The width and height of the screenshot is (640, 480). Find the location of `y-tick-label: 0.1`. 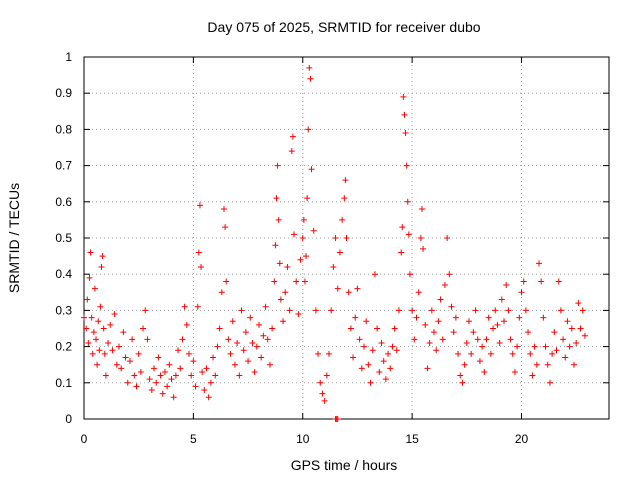

y-tick-label: 0.1 is located at coordinates (63, 383).